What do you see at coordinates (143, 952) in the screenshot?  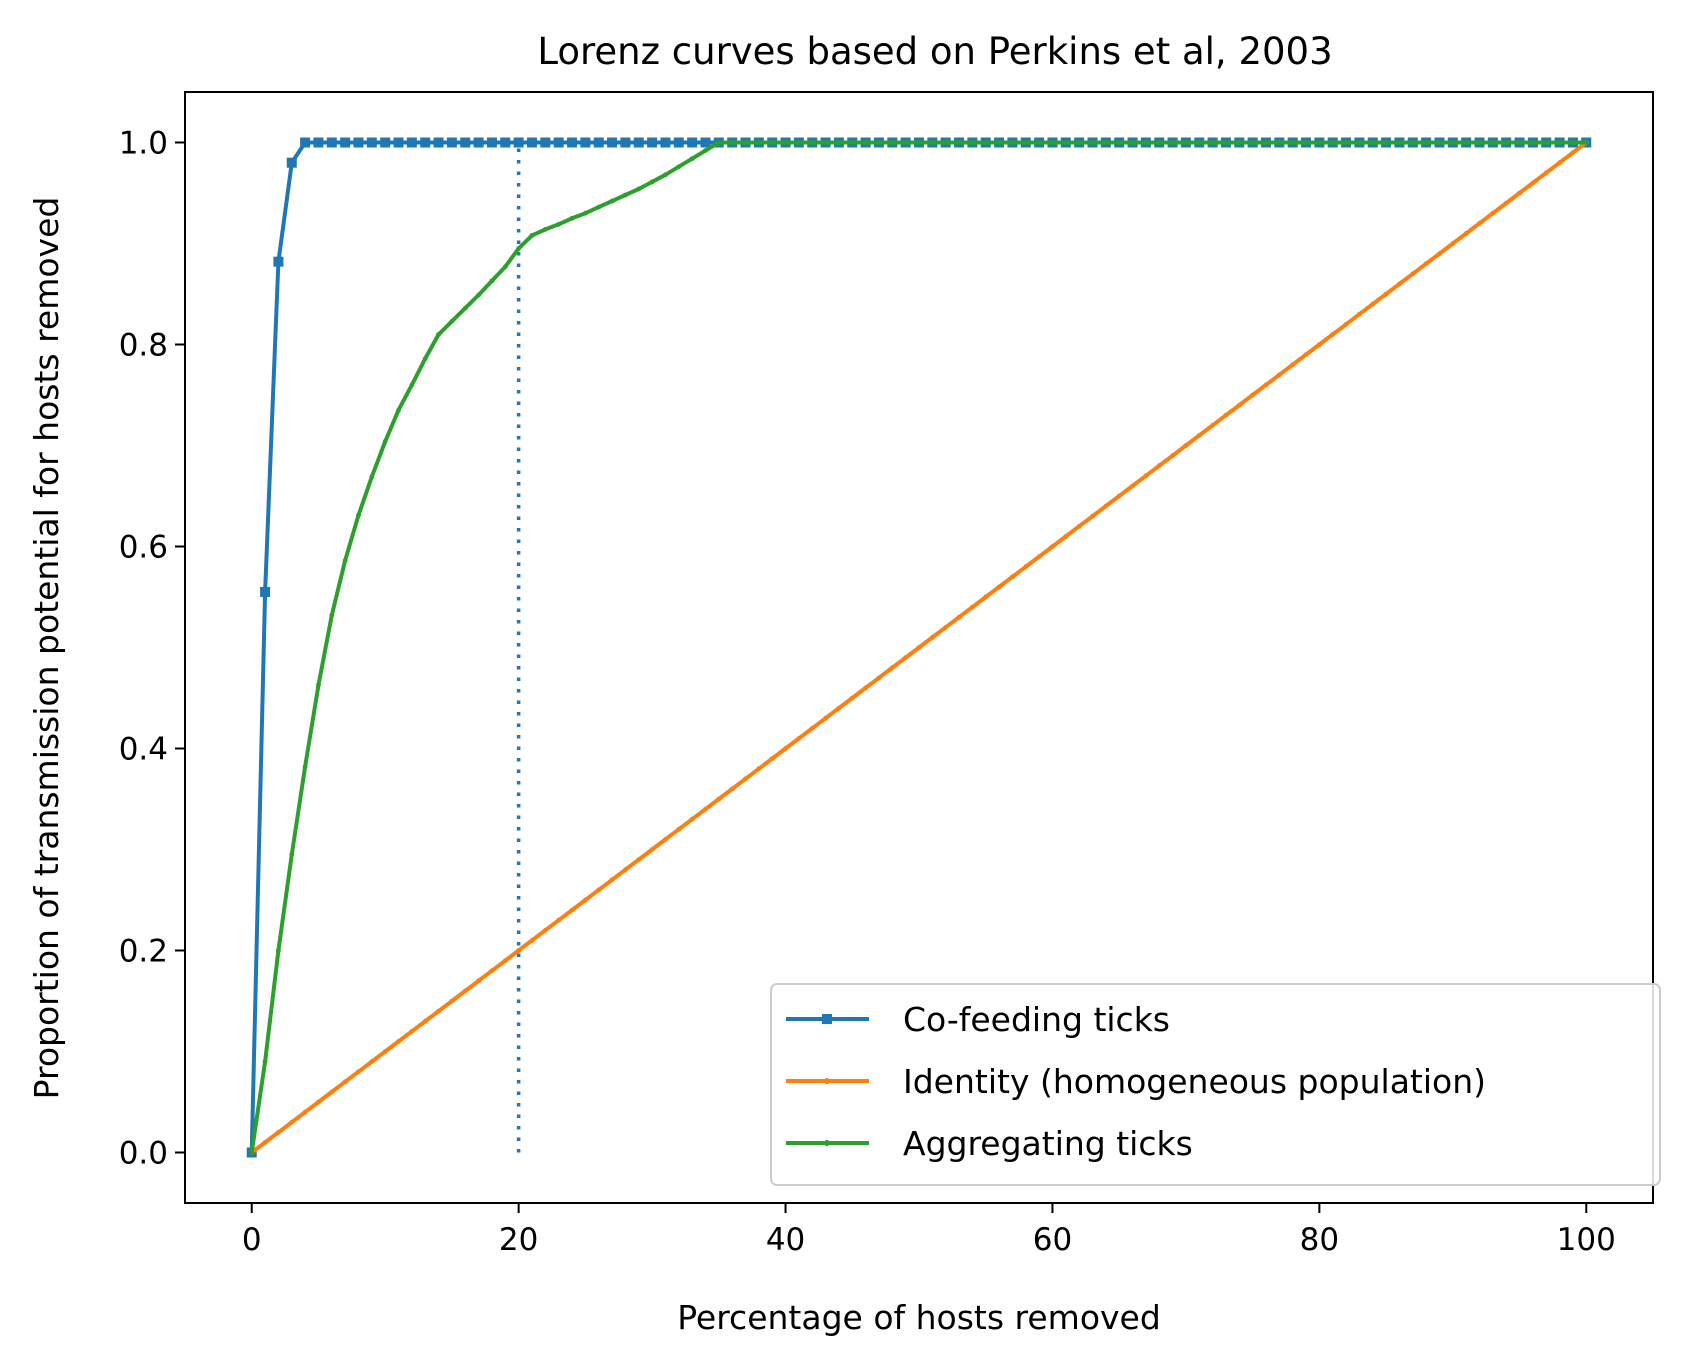 I see `y-tick-label: 0.2` at bounding box center [143, 952].